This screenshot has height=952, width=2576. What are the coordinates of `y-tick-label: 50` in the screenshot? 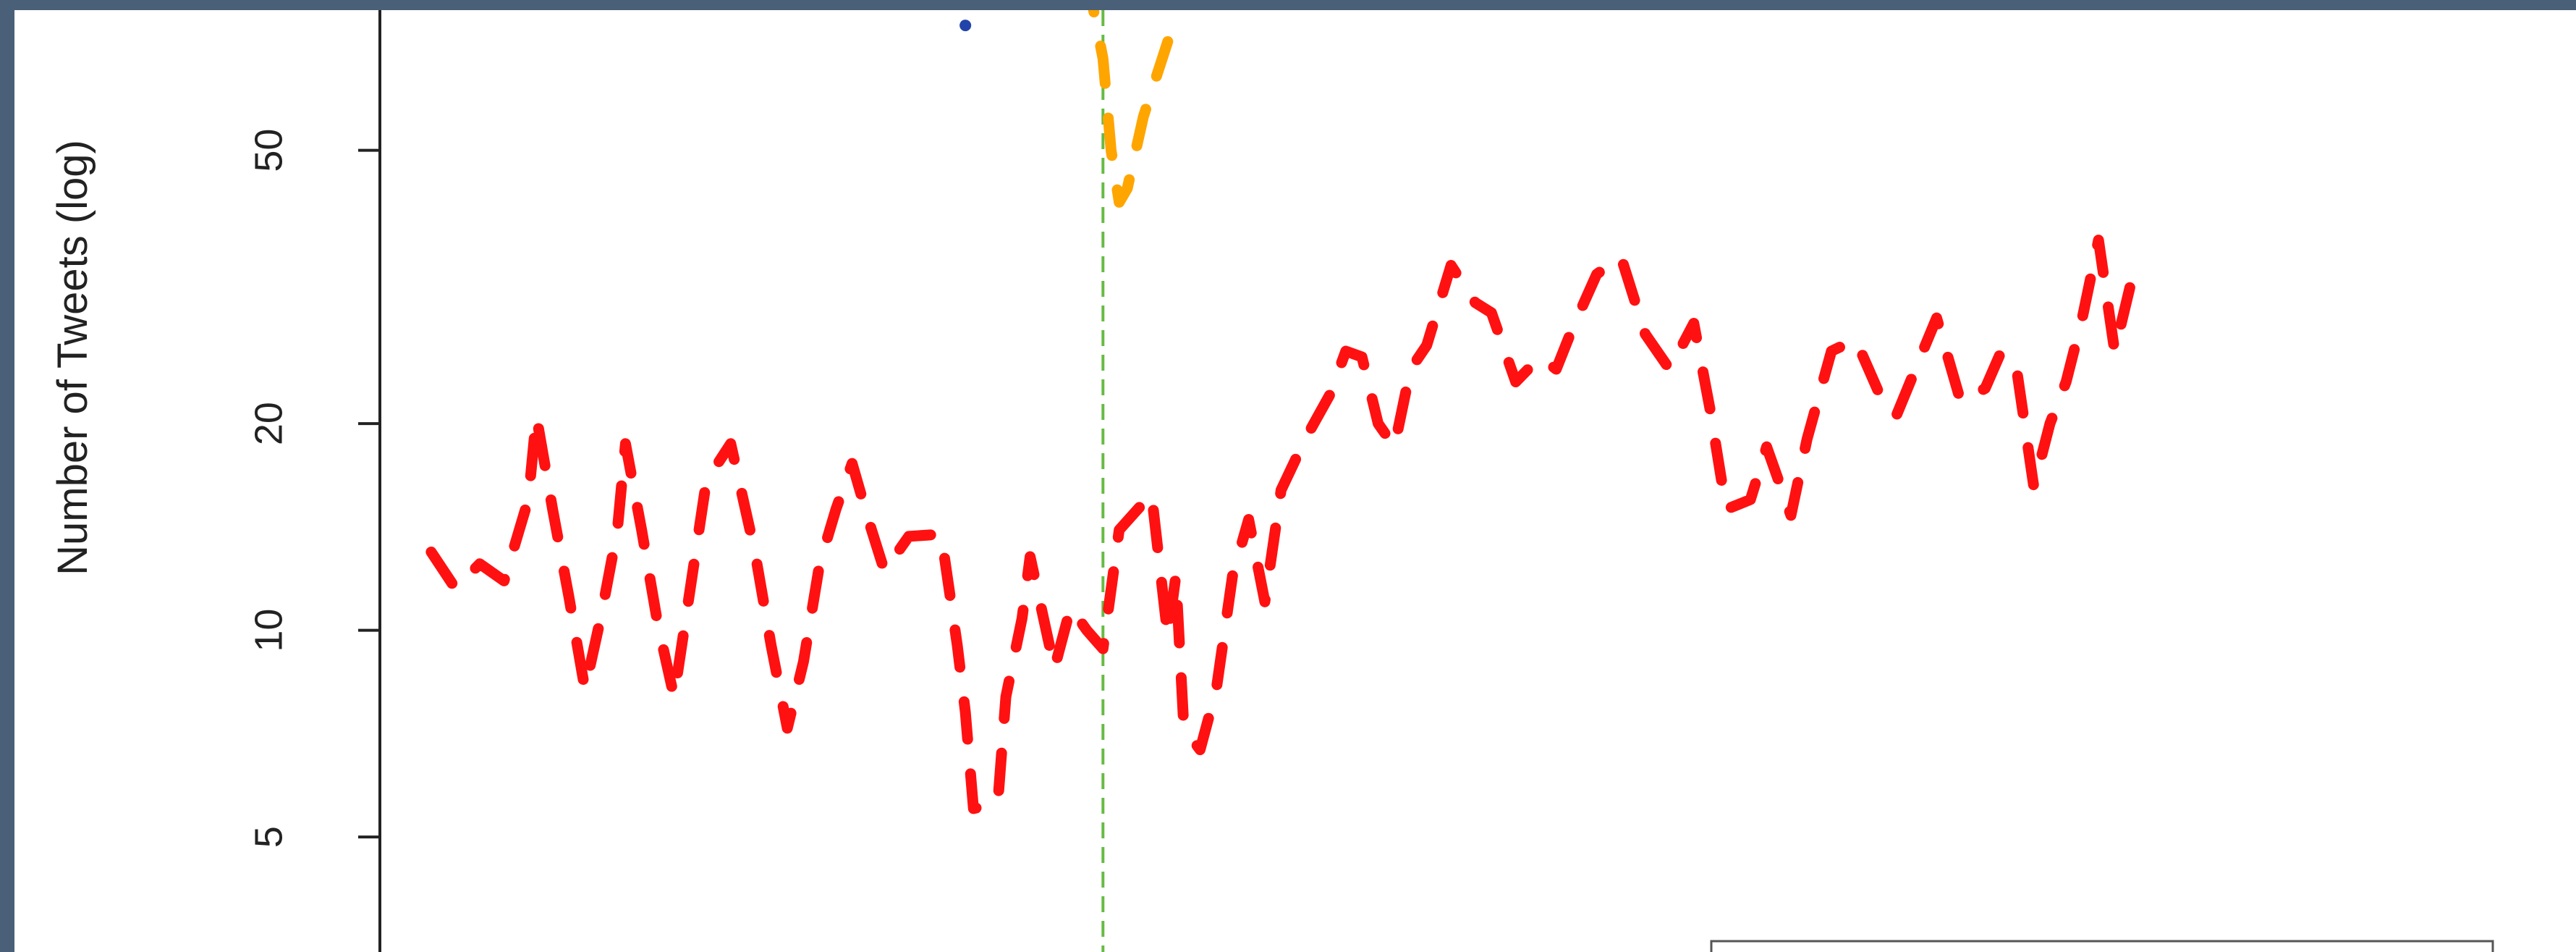 It's located at (268, 150).